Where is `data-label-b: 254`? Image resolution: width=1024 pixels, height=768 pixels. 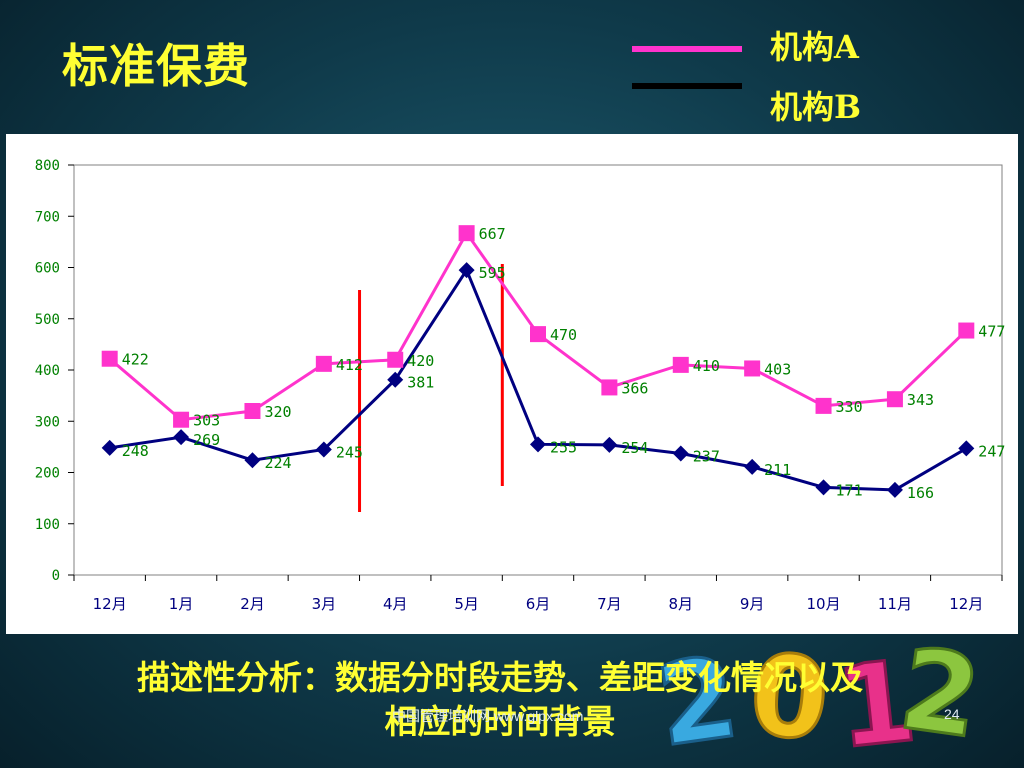 data-label-b: 254 is located at coordinates (634, 448).